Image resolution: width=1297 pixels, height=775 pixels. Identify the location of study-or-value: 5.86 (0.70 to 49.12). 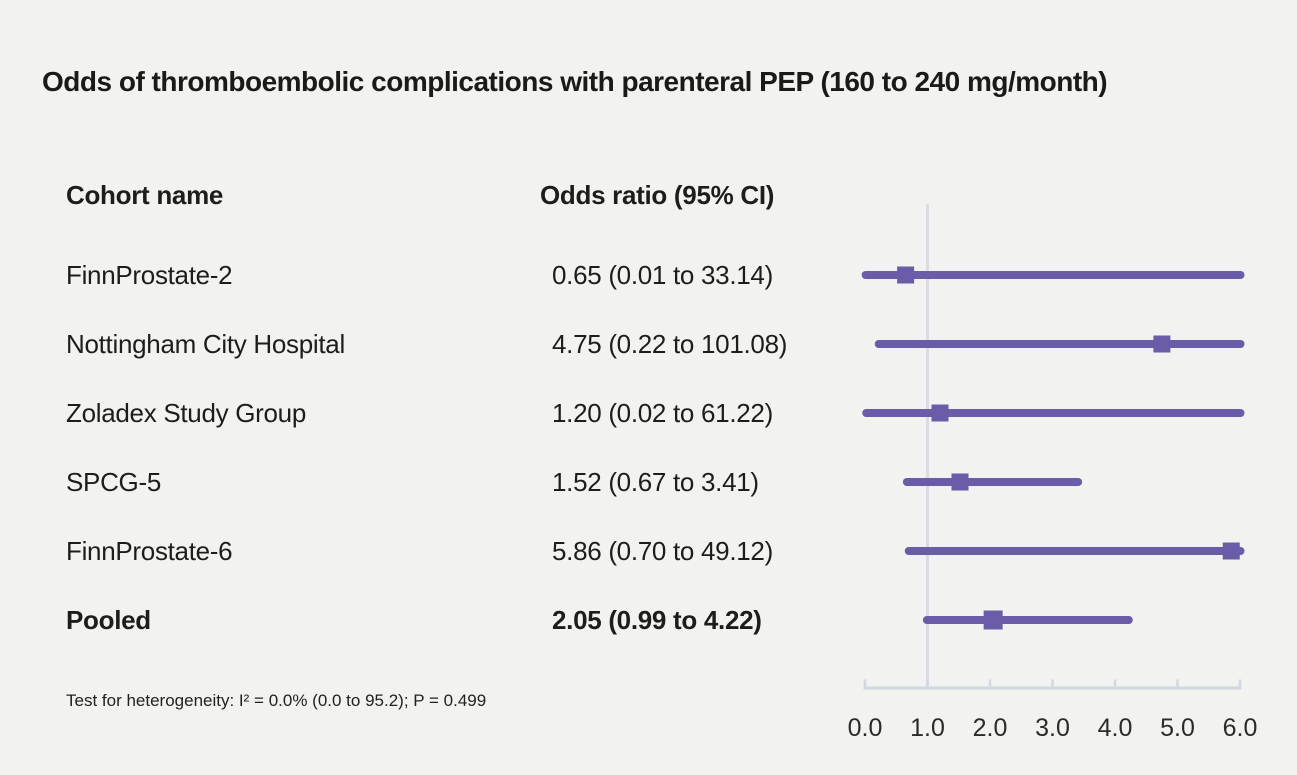
(662, 551).